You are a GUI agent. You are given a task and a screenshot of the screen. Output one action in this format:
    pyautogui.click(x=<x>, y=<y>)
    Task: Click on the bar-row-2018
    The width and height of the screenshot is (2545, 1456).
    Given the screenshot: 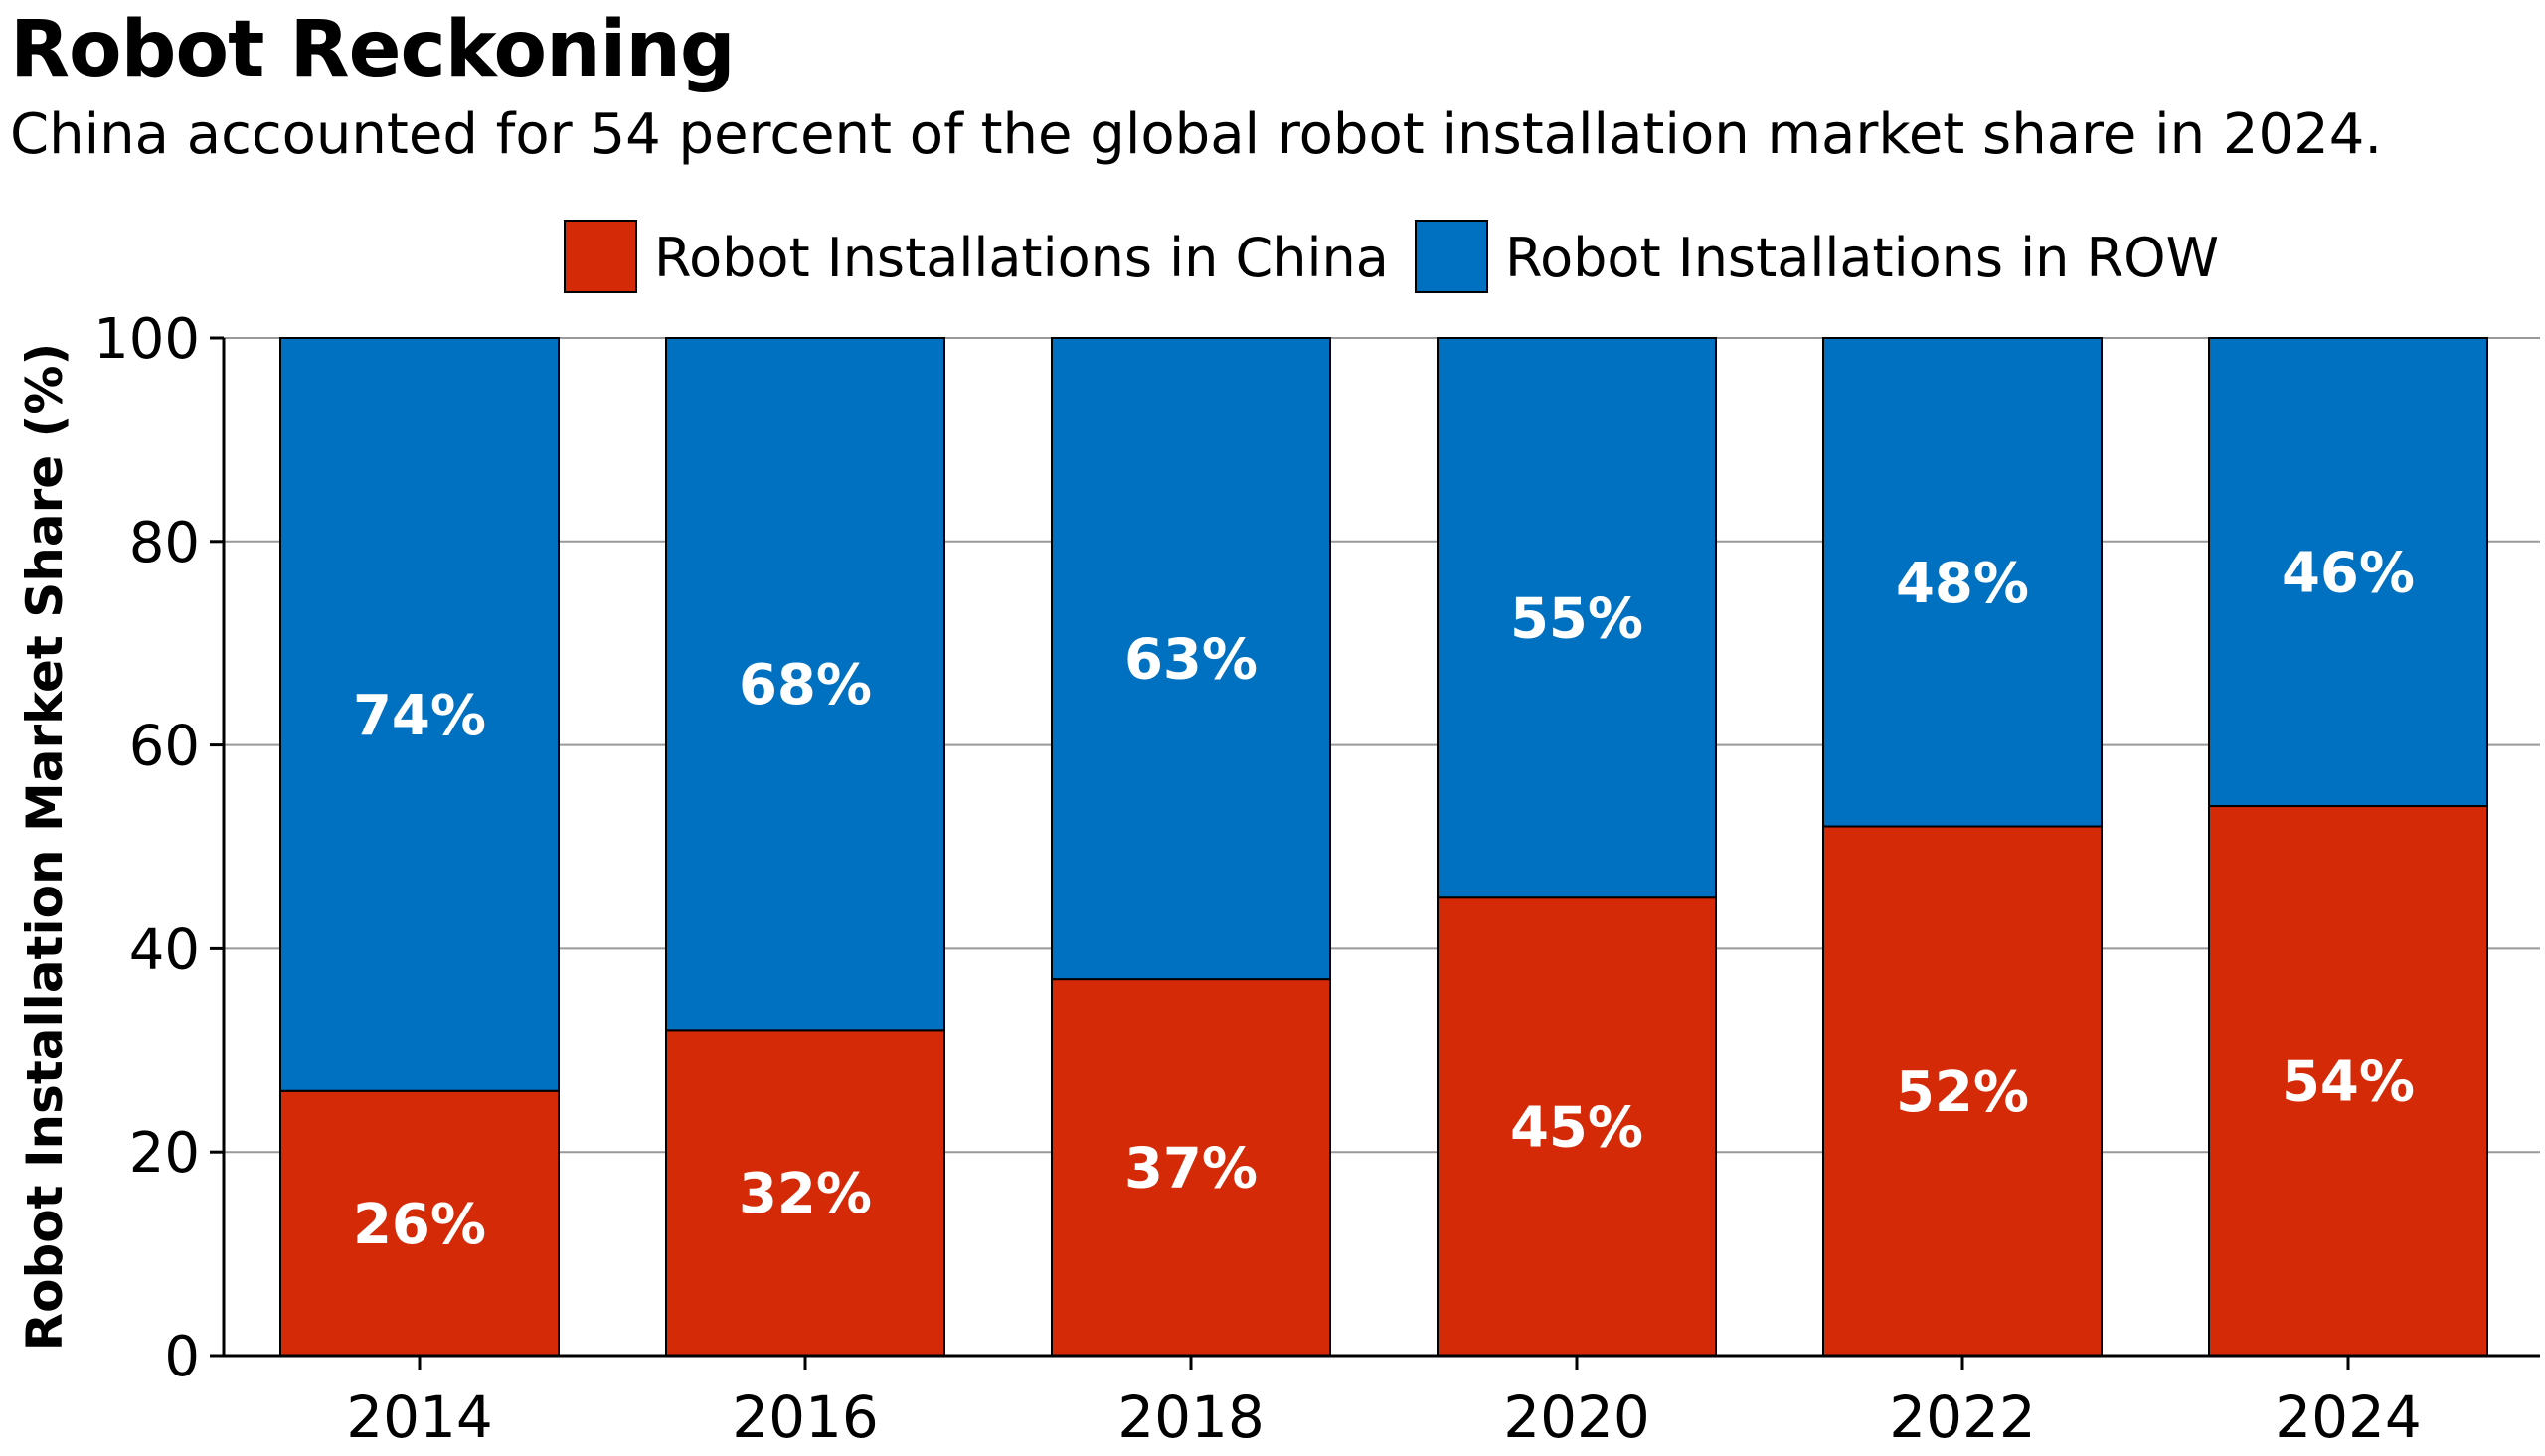 What is the action you would take?
    pyautogui.click(x=1191, y=659)
    